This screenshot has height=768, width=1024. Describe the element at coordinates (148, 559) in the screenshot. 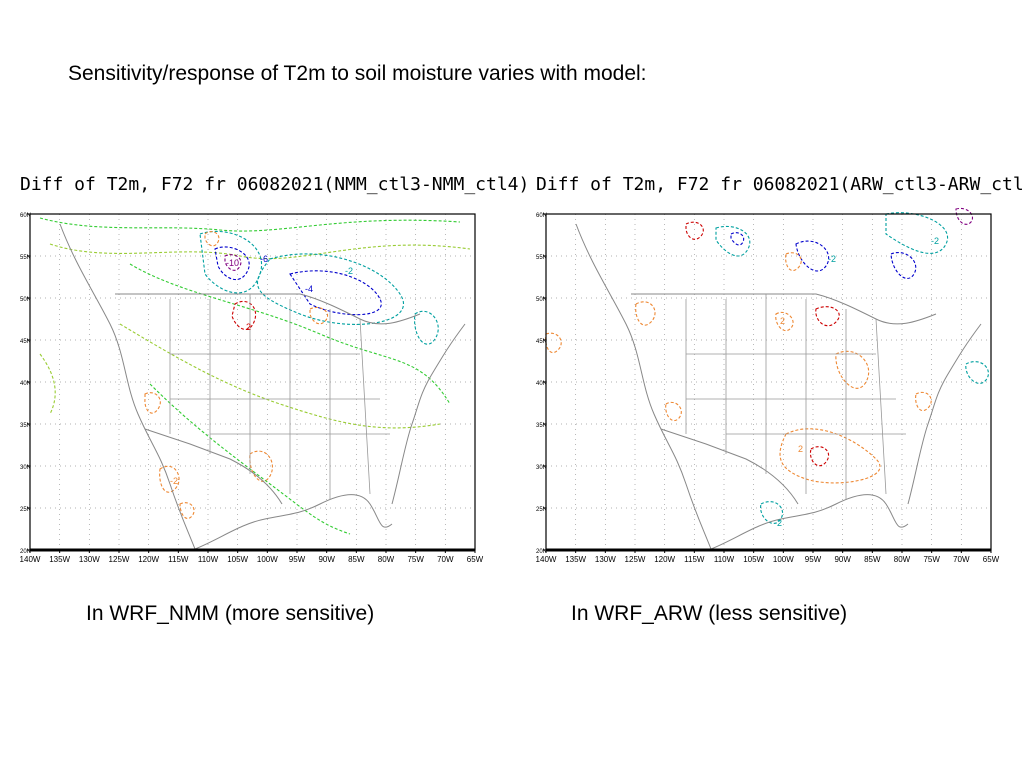

I see `lon-tick-label: 120W` at that location.